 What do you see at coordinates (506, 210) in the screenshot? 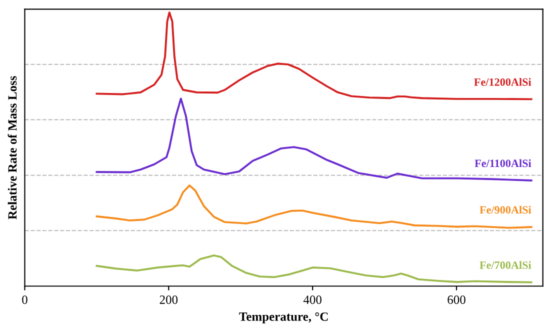
I see `series-label: Fe/900AlSi` at bounding box center [506, 210].